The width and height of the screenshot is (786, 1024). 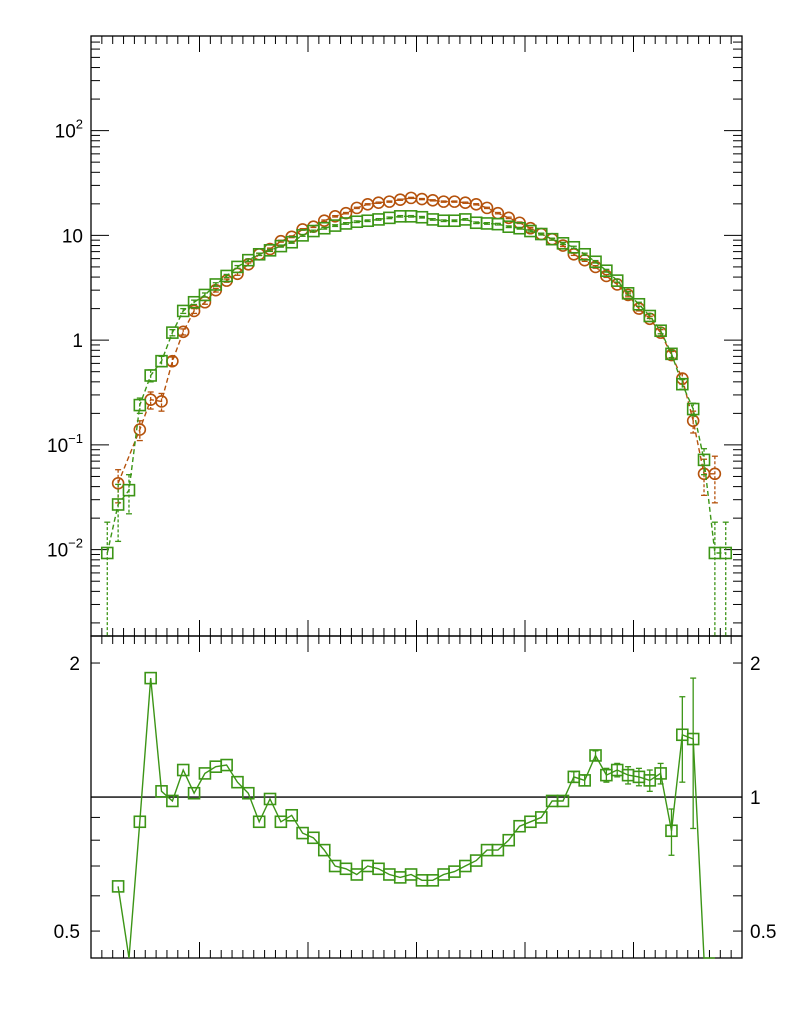 What do you see at coordinates (65, 549) in the screenshot?
I see `y-tick-label: 10⁻²` at bounding box center [65, 549].